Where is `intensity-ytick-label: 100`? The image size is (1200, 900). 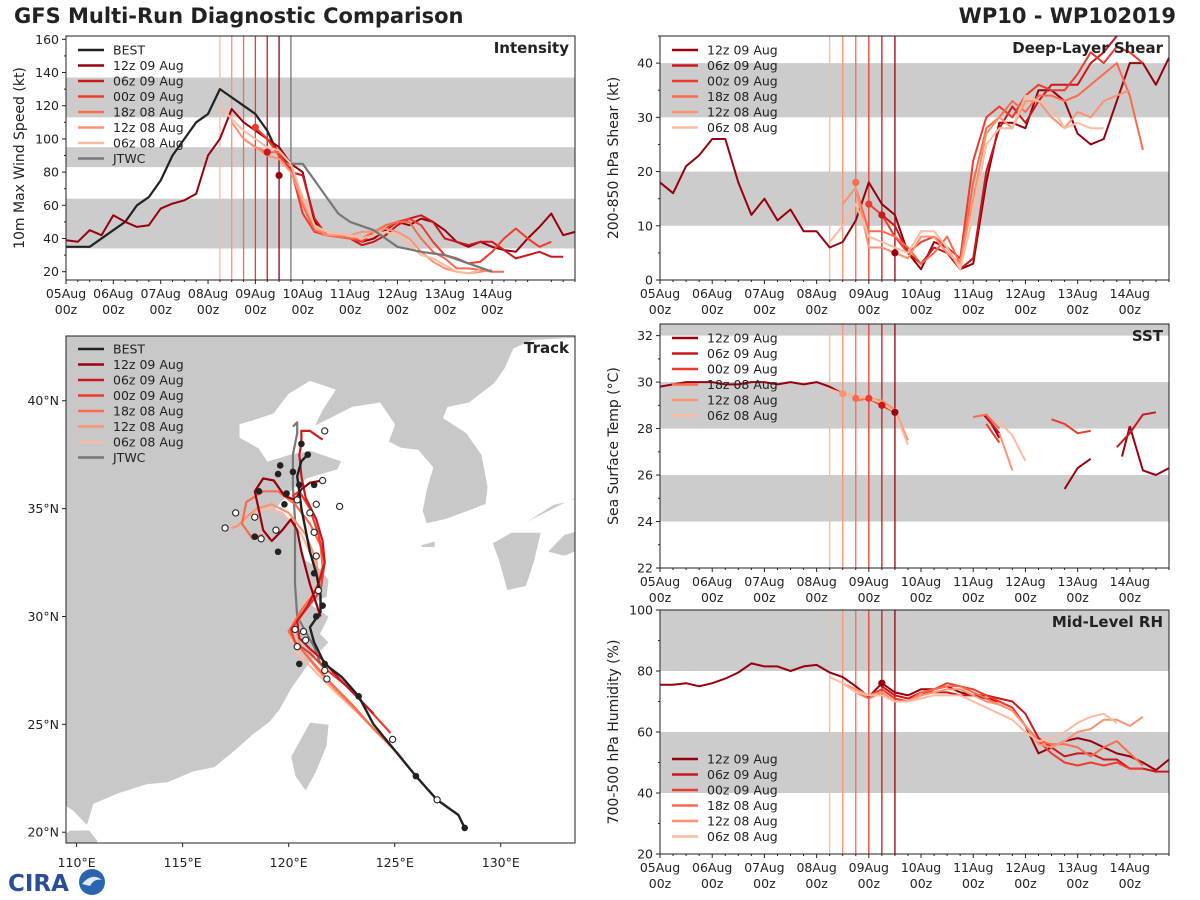
intensity-ytick-label: 100 is located at coordinates (47, 138).